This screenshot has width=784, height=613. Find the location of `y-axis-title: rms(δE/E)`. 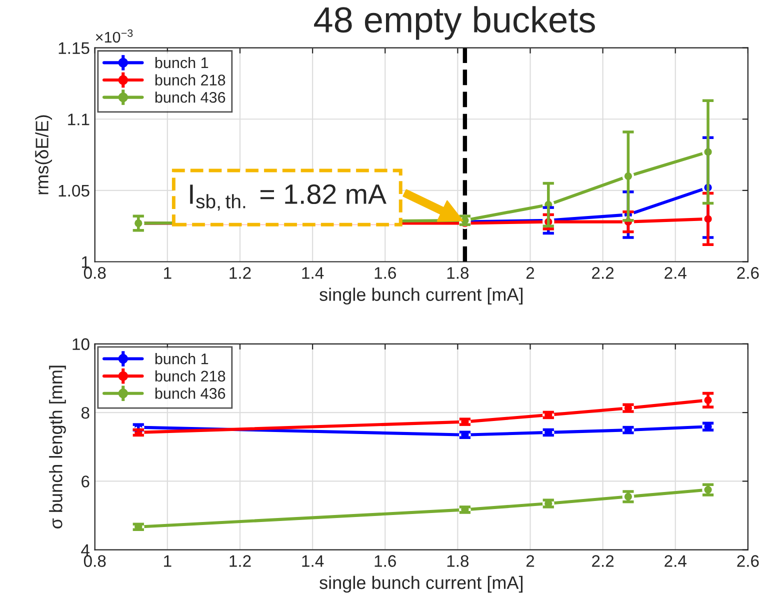

y-axis-title: rms(δE/E) is located at coordinates (43, 154).